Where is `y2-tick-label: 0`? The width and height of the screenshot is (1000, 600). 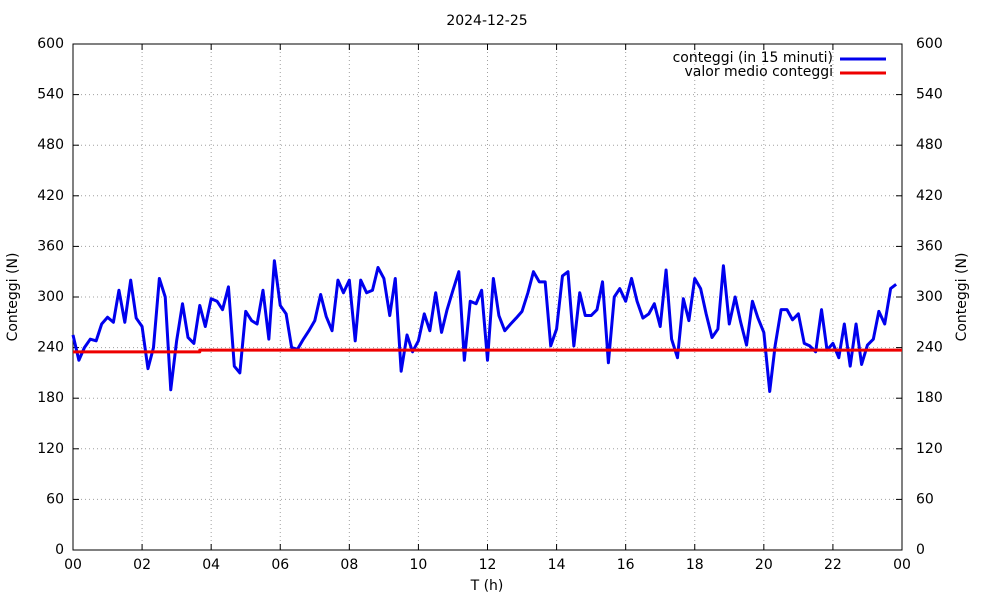
y2-tick-label: 0 is located at coordinates (920, 550).